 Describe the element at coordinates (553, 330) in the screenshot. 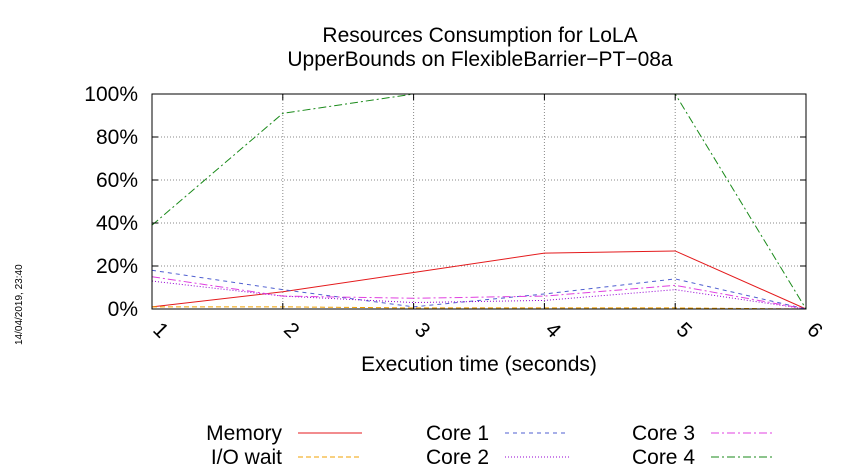

I see `x-tick-label: 4` at that location.